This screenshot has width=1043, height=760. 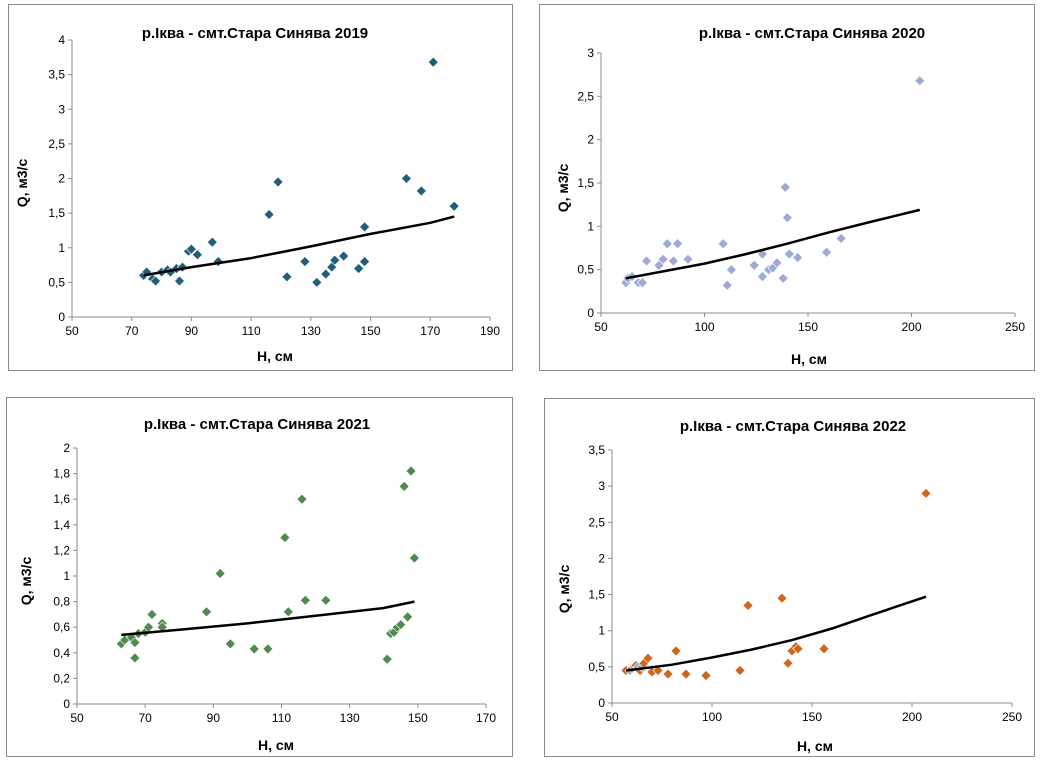 What do you see at coordinates (61, 550) in the screenshot?
I see `y-tick-label: 1,2` at bounding box center [61, 550].